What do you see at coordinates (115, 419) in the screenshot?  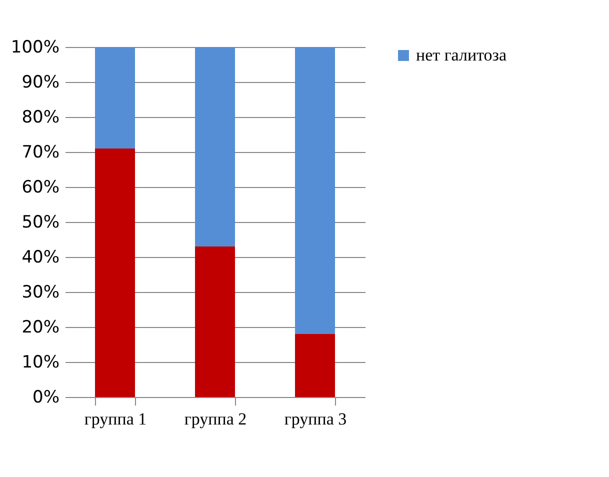 I see `x-tick-label: группа 1` at bounding box center [115, 419].